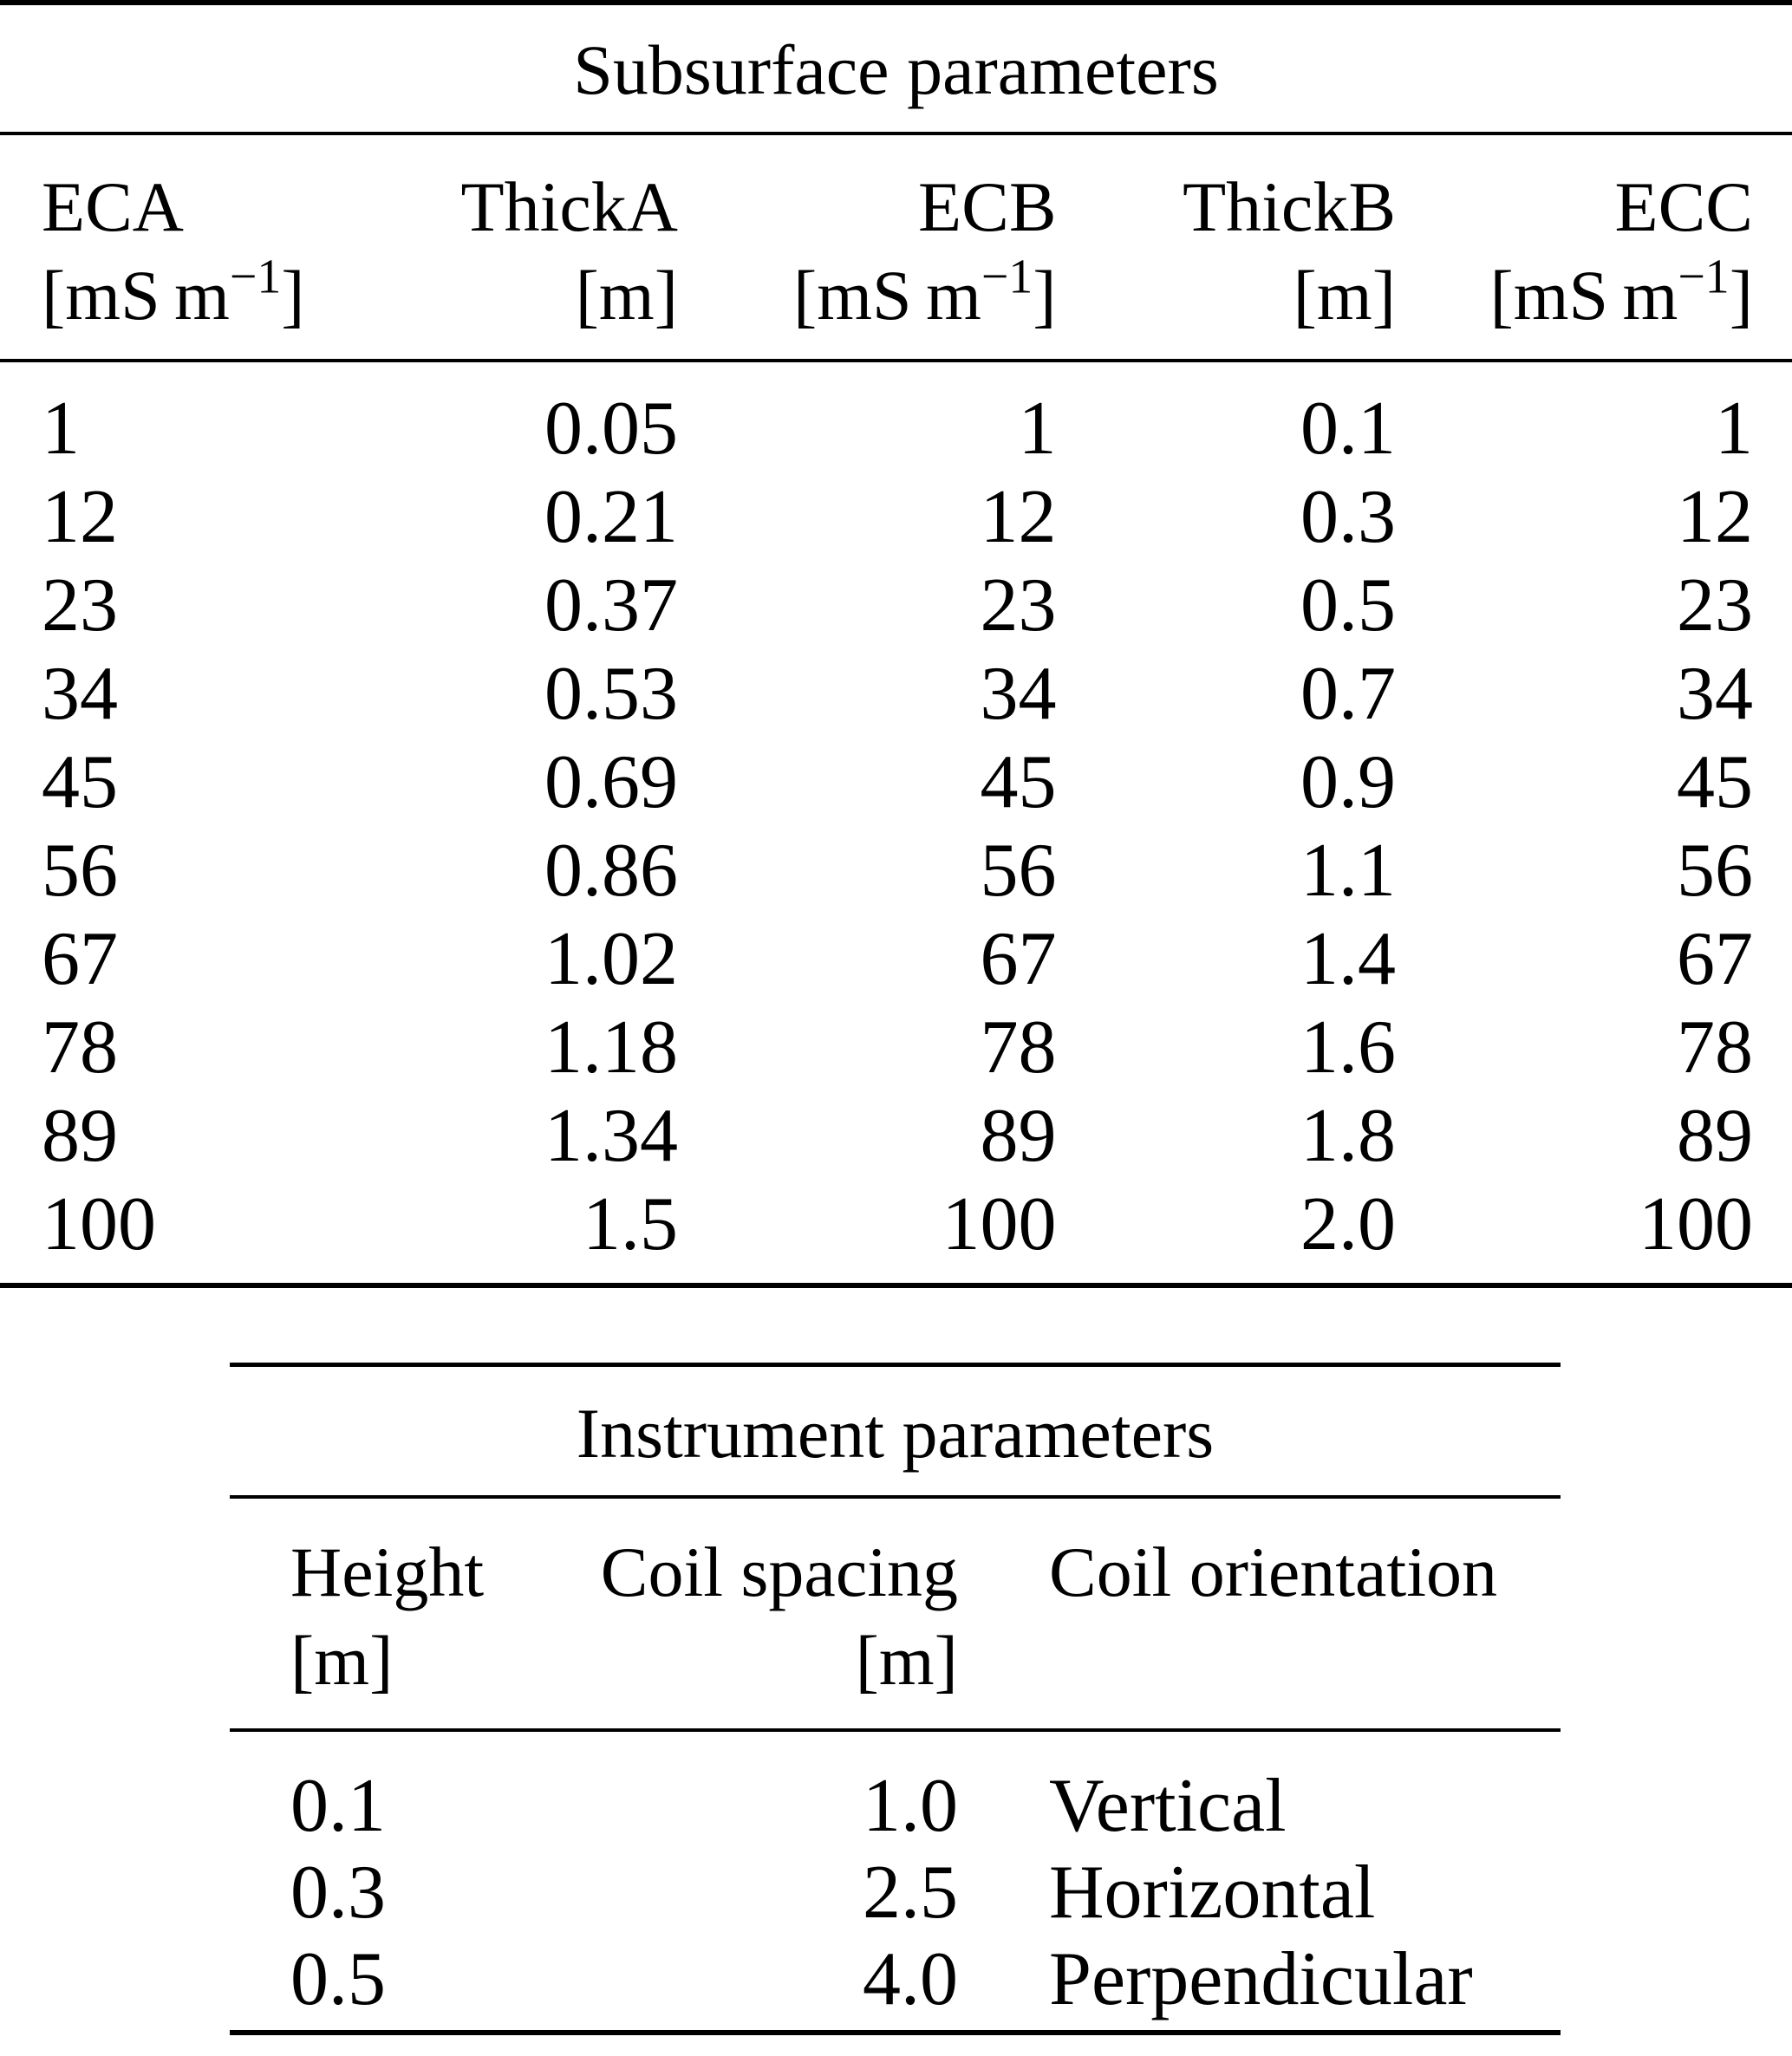 The height and width of the screenshot is (2056, 1792). Describe the element at coordinates (387, 1572) in the screenshot. I see `column-header-height: Height` at that location.